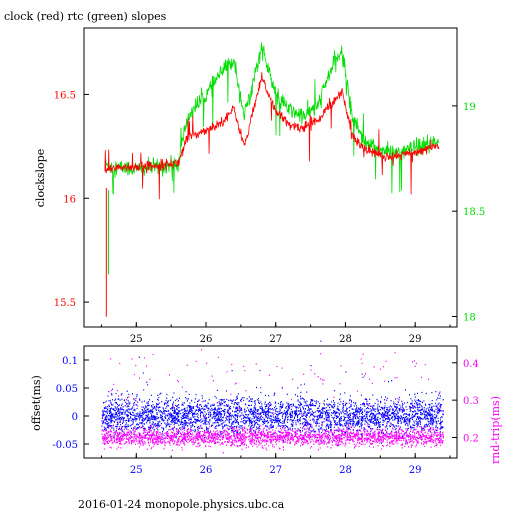 The height and width of the screenshot is (512, 512). What do you see at coordinates (181, 504) in the screenshot?
I see `footer-host-date: 2016-01-24 monopole.physics.ubc.ca` at bounding box center [181, 504].